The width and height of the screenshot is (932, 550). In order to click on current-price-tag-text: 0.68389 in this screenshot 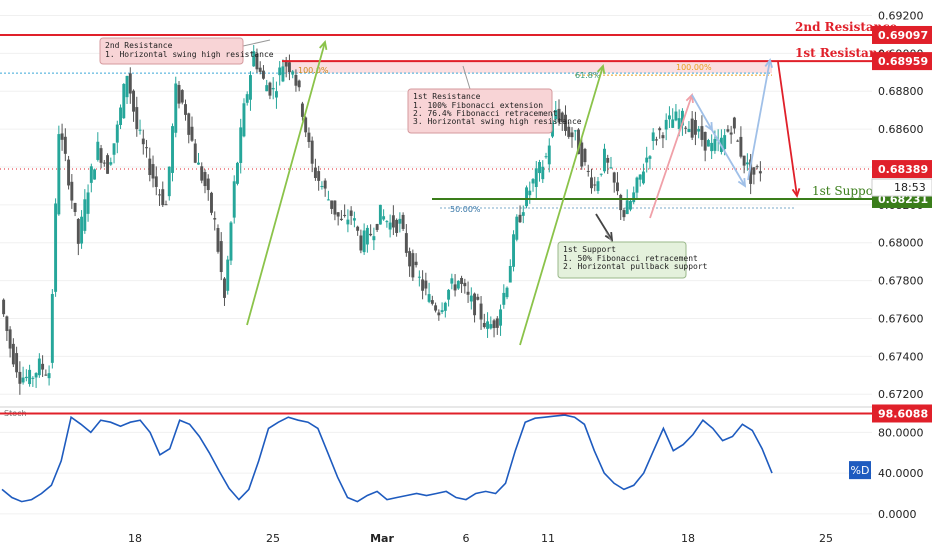, I will do `click(903, 169)`.